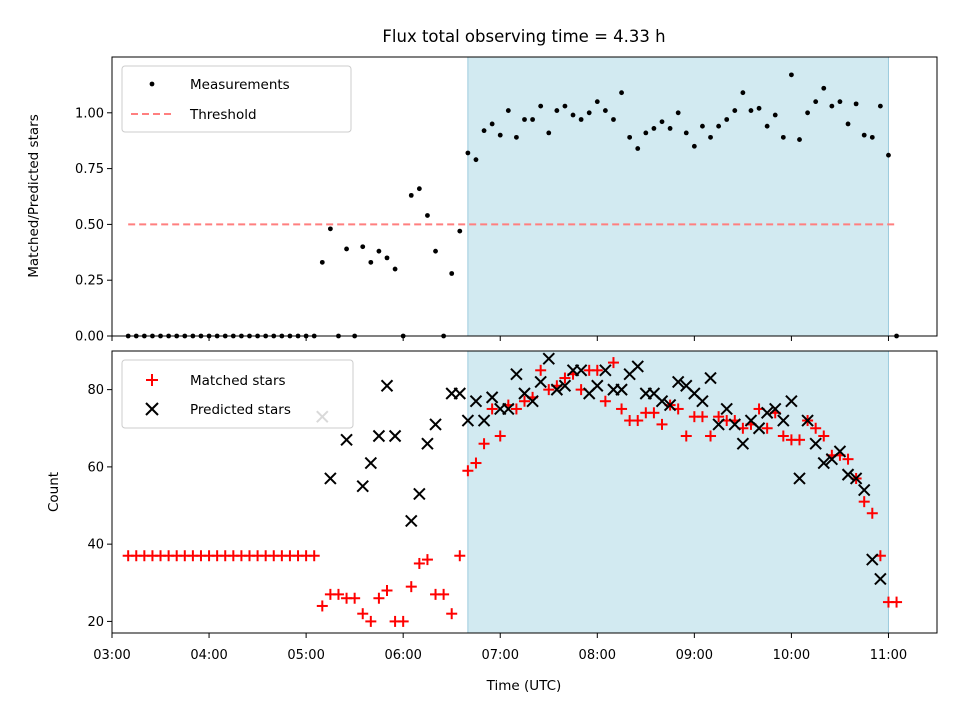 The width and height of the screenshot is (960, 724). I want to click on legend-matched-label: Matched stars, so click(238, 381).